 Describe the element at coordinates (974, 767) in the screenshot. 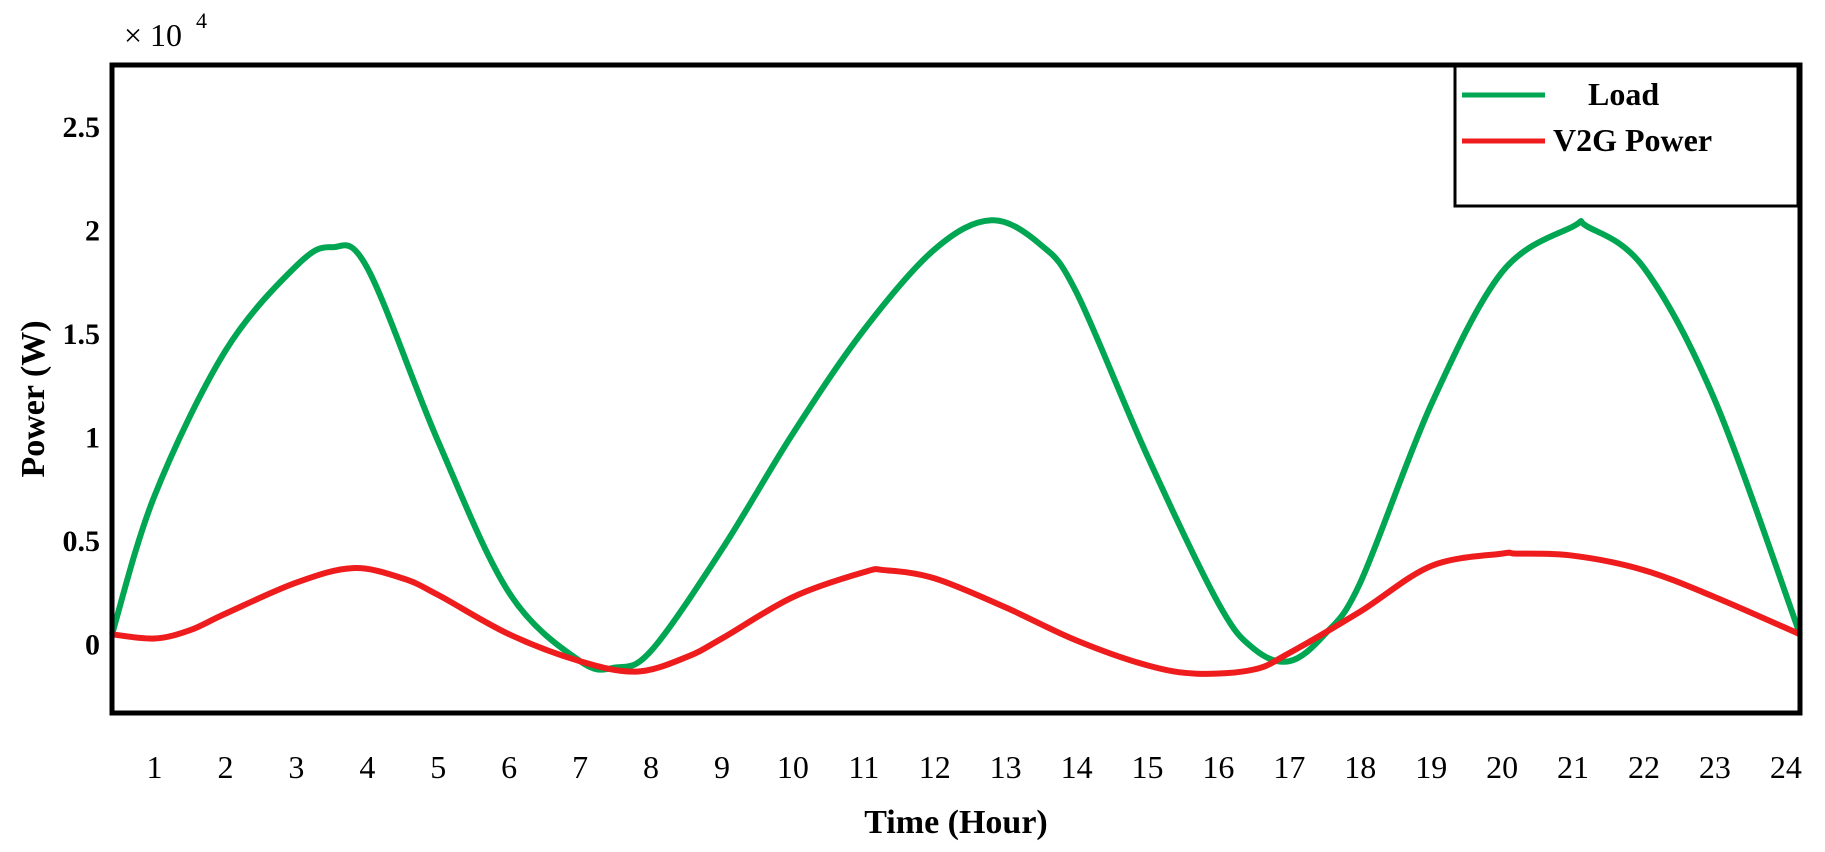

I see `x-axis-ticks: 1 2 3 4 5 6 7 8 9 10 11 12 13 14 15 16 17 18 19 20 21 22 23 24` at that location.